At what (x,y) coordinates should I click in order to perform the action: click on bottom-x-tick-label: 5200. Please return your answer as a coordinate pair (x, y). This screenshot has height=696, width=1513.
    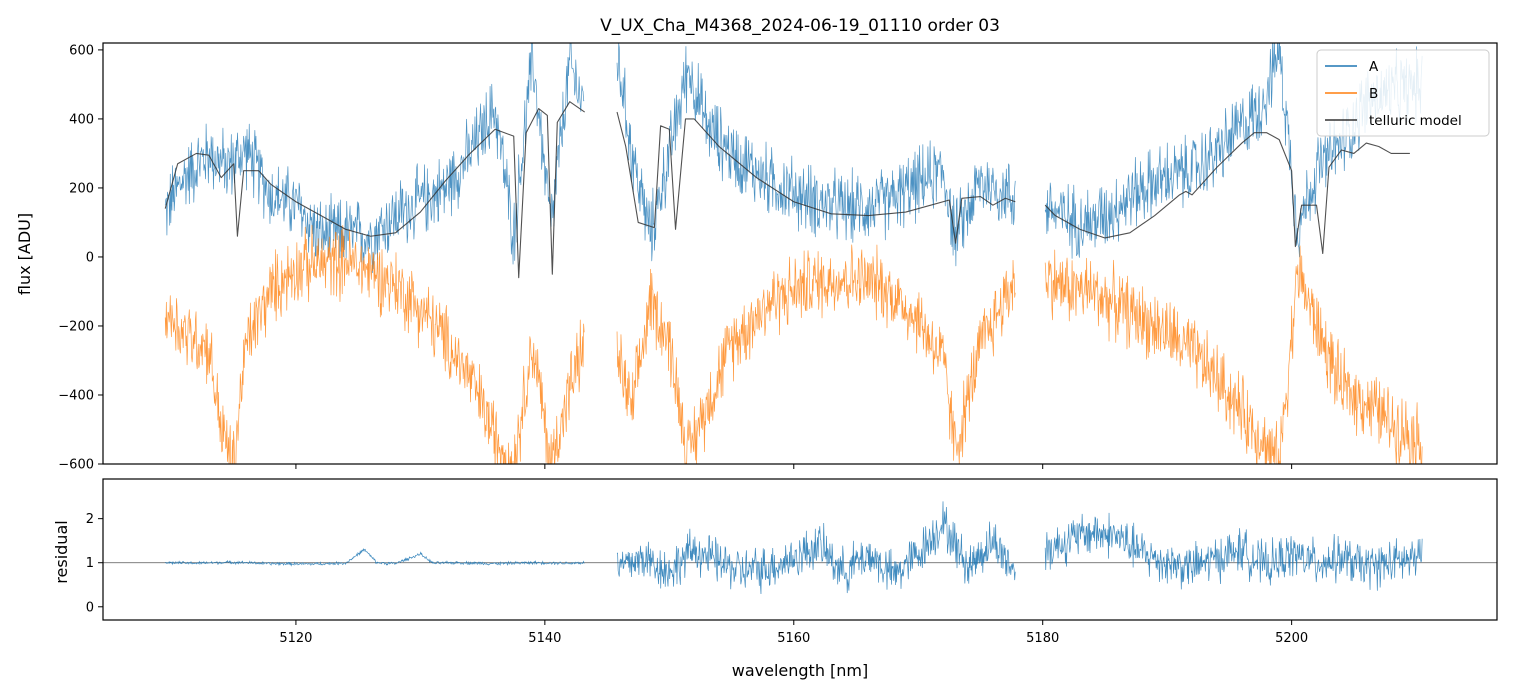
    Looking at the image, I should click on (1291, 638).